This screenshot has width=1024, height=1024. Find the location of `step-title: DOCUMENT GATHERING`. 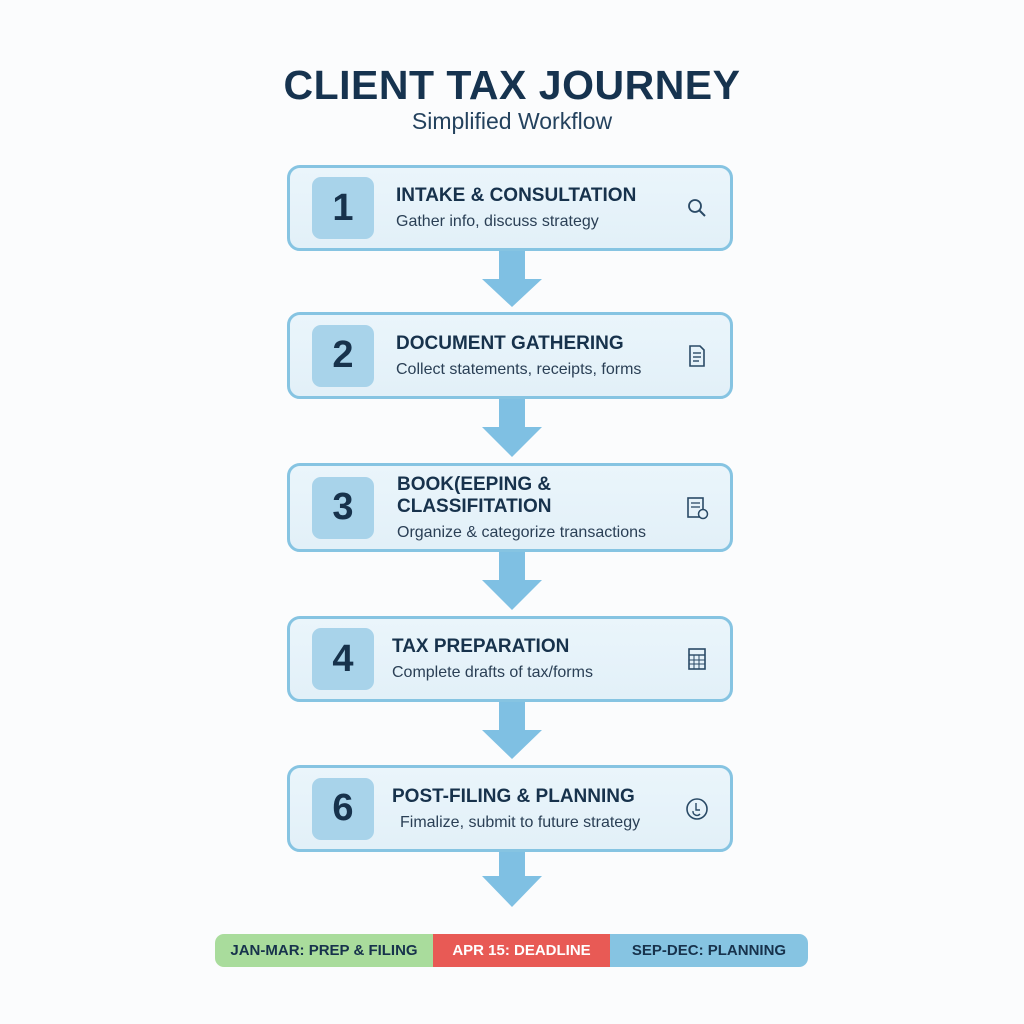

step-title: DOCUMENT GATHERING is located at coordinates (510, 343).